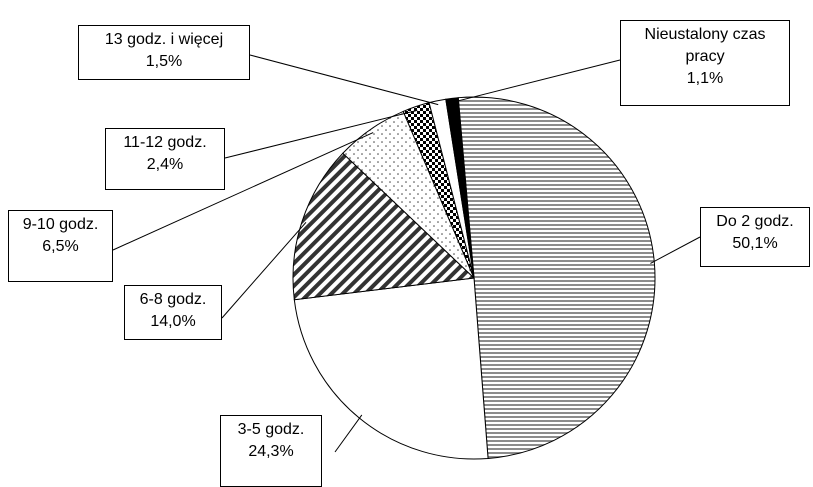  I want to click on value-label: 1,5%, so click(164, 61).